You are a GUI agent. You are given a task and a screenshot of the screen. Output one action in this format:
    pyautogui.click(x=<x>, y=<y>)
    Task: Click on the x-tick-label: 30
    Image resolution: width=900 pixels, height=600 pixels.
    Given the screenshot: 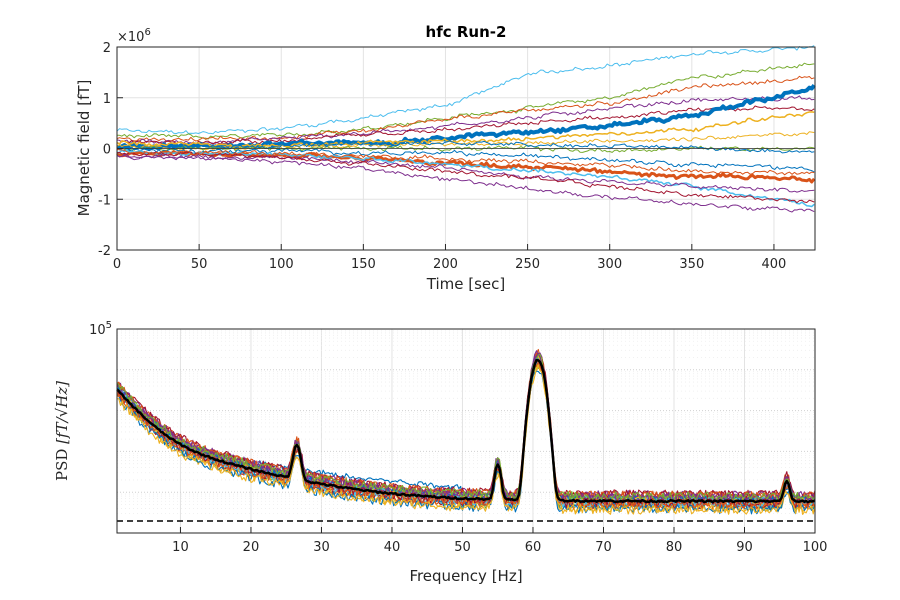 What is the action you would take?
    pyautogui.click(x=321, y=547)
    